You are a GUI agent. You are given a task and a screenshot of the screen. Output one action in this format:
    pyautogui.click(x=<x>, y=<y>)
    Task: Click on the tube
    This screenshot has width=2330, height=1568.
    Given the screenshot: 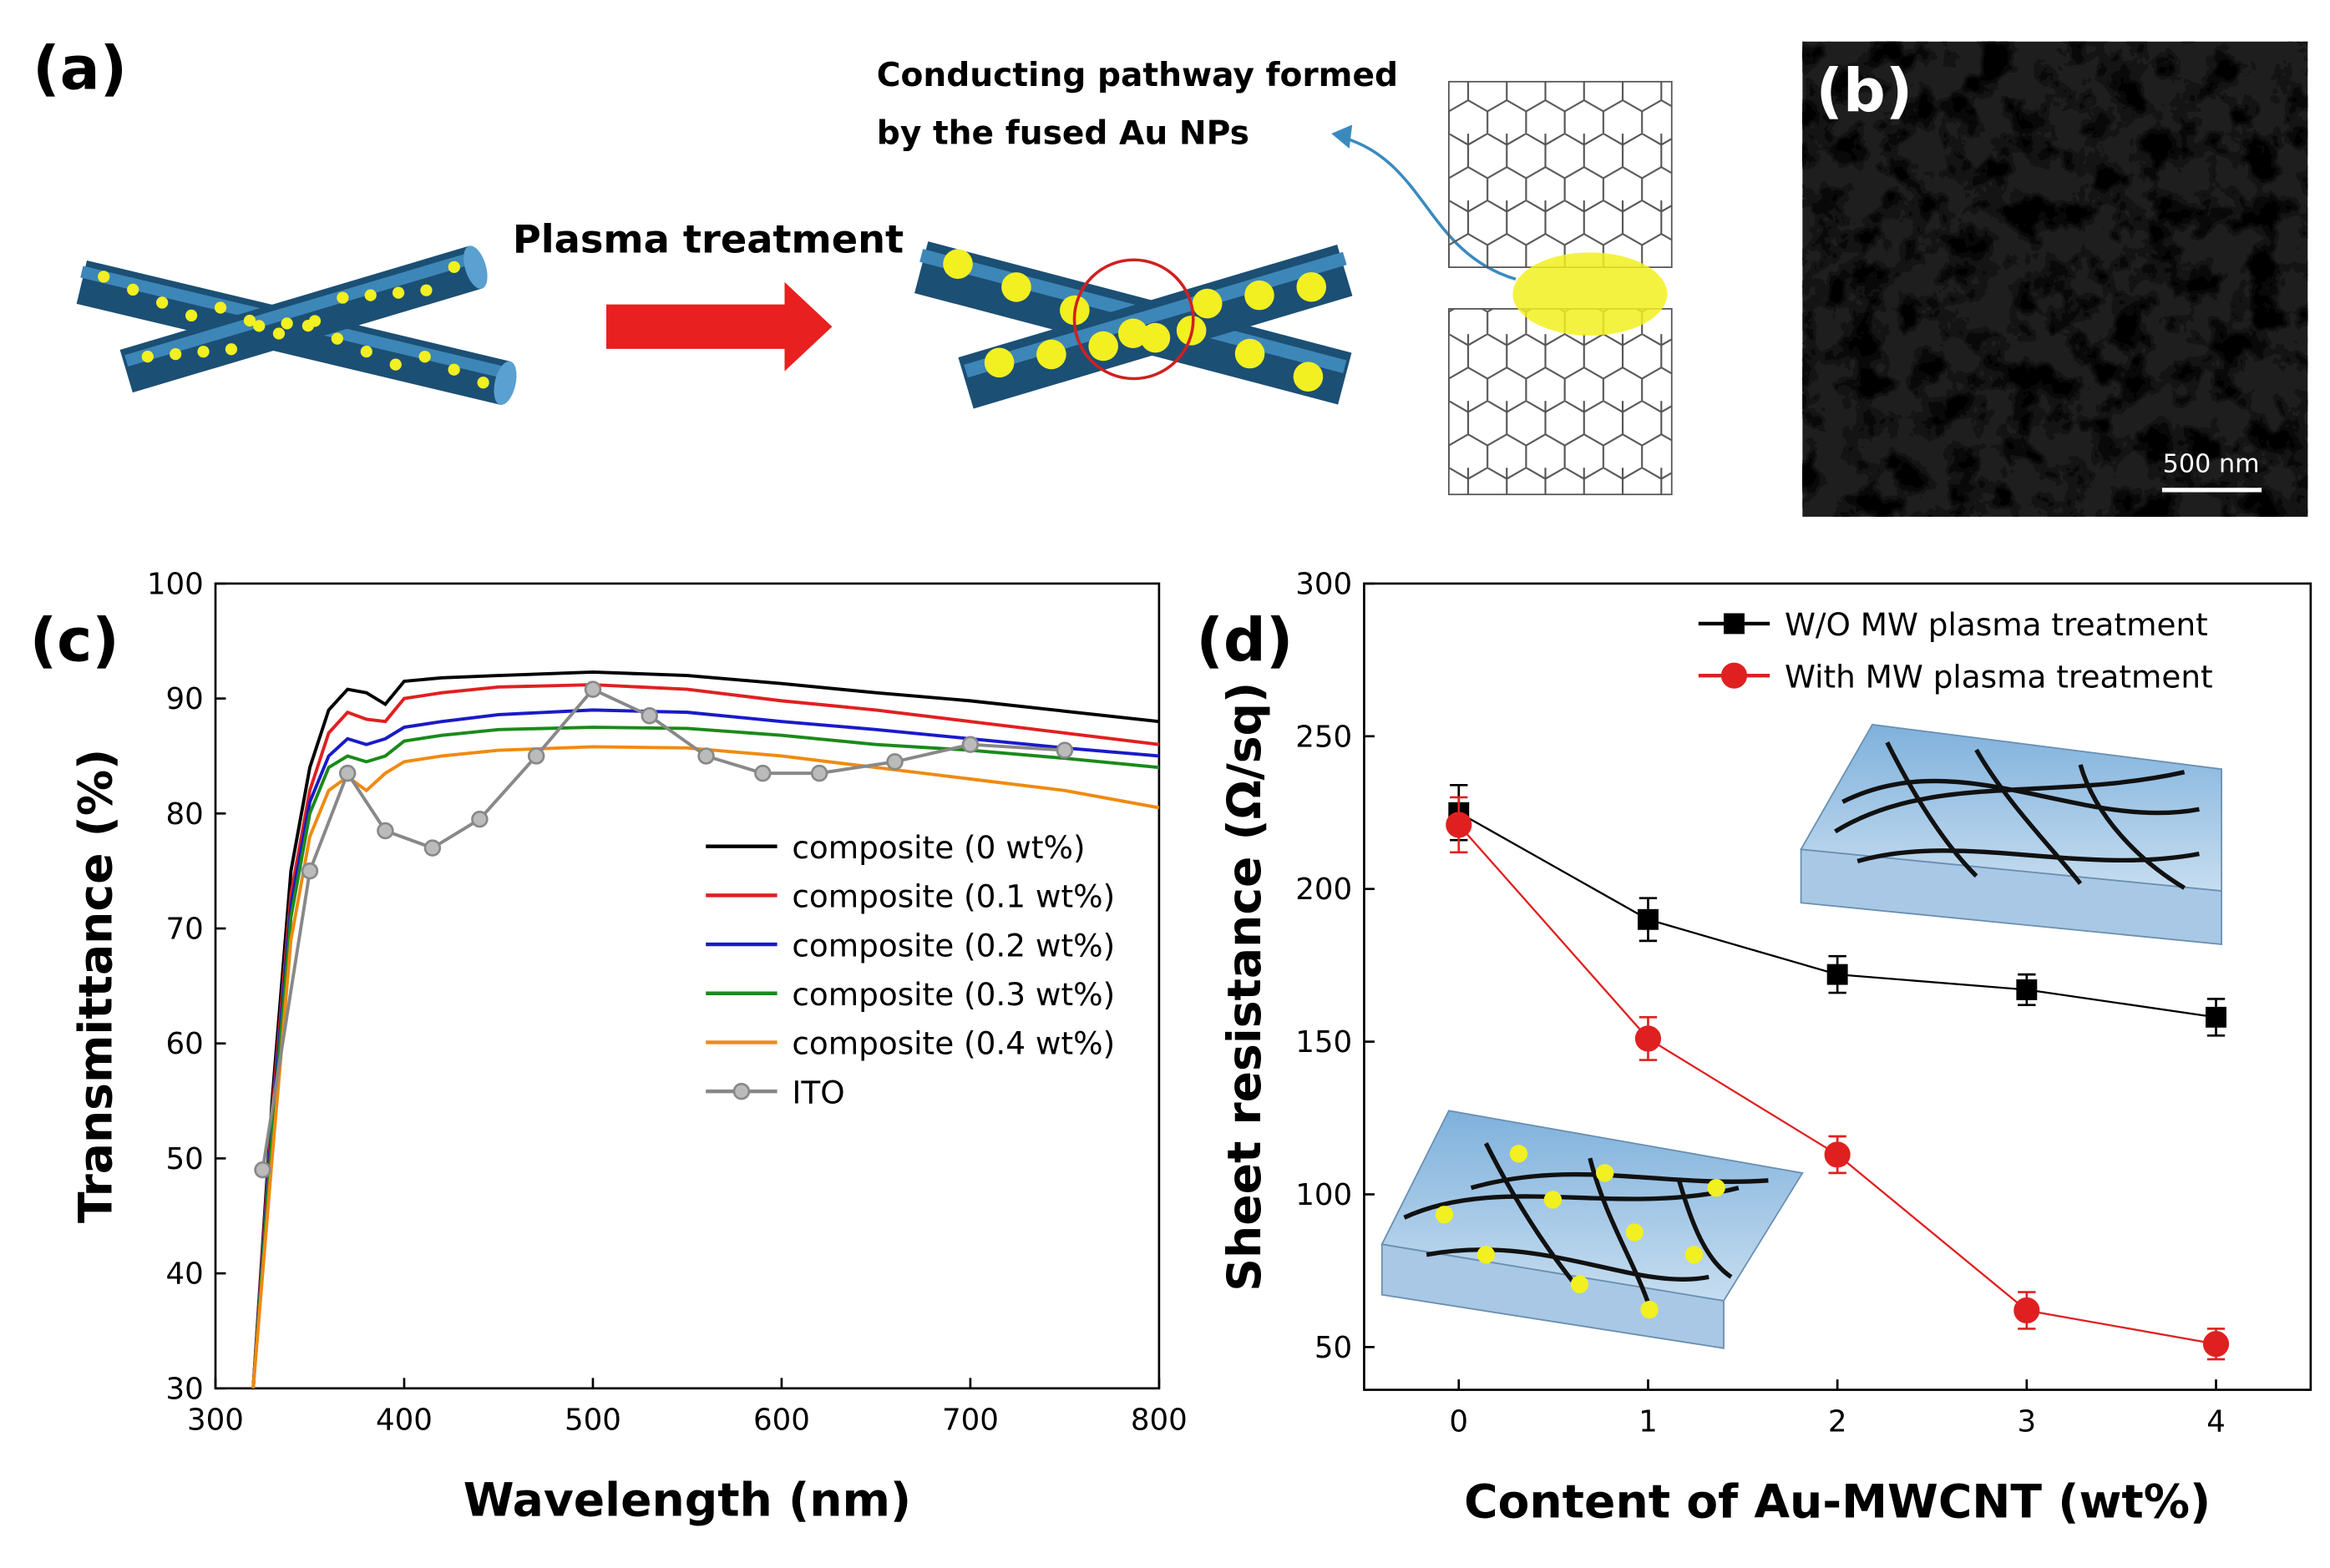 What is the action you would take?
    pyautogui.click(x=301, y=319)
    